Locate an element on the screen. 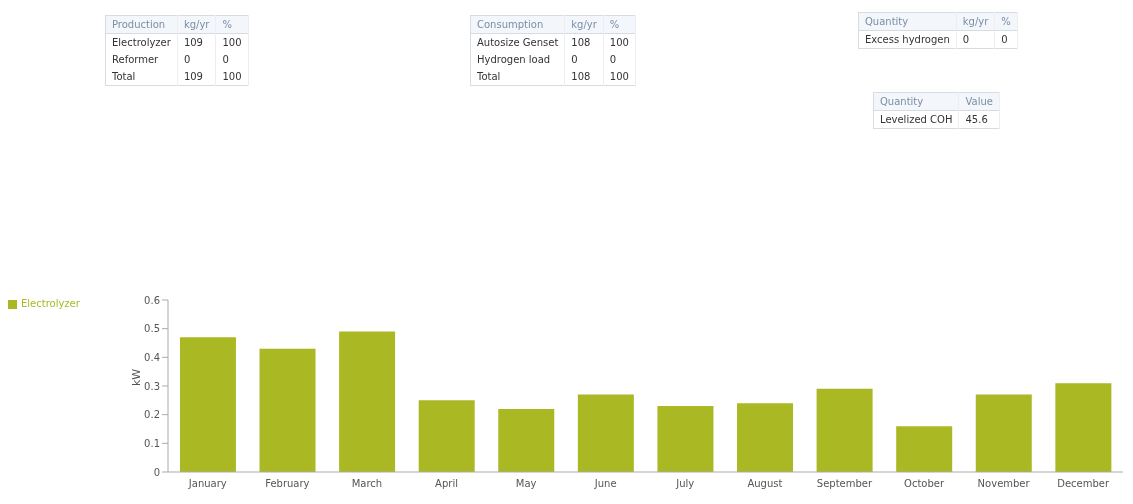  x-tick-label: November is located at coordinates (1004, 484).